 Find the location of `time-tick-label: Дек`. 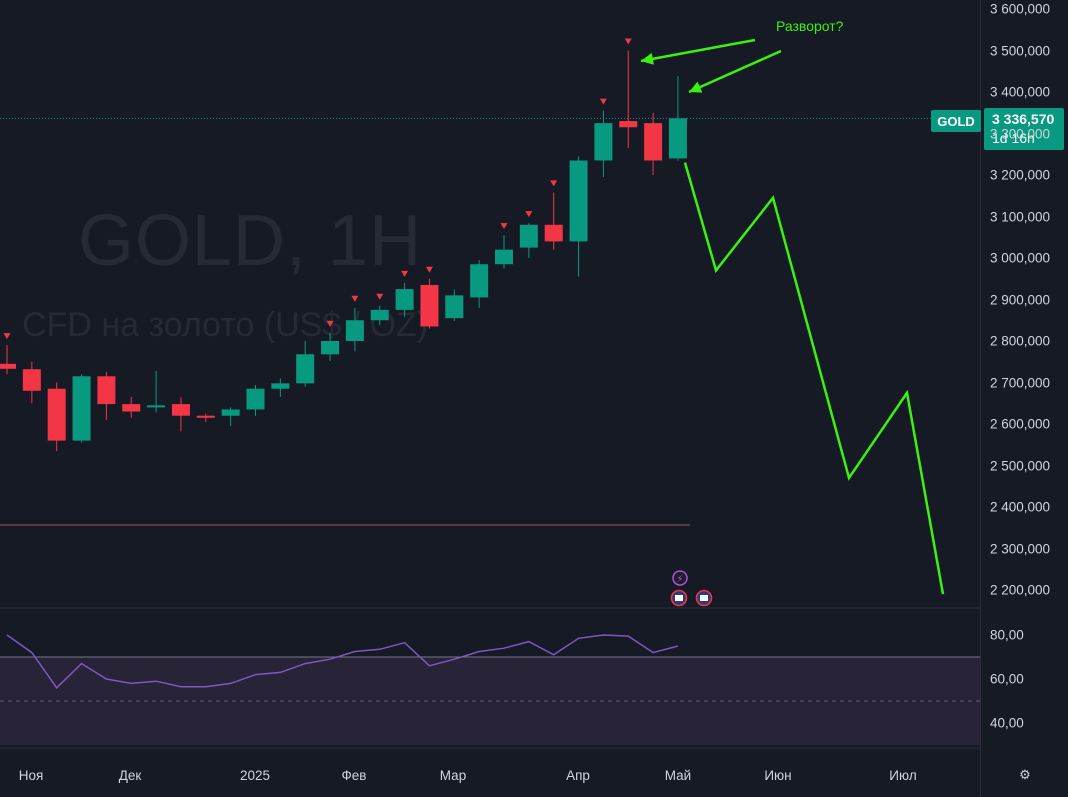

time-tick-label: Дек is located at coordinates (130, 775).